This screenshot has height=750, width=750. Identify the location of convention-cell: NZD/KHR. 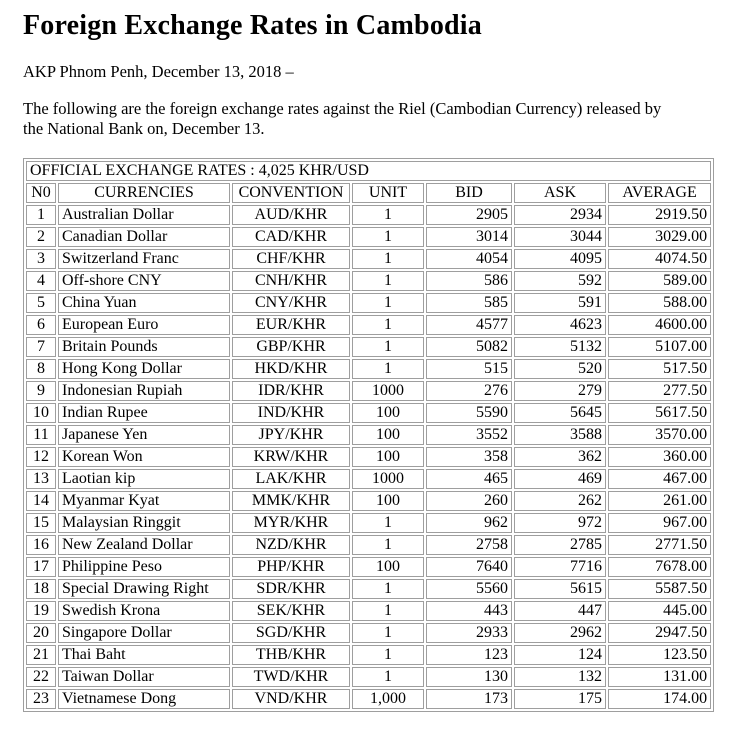
(291, 545).